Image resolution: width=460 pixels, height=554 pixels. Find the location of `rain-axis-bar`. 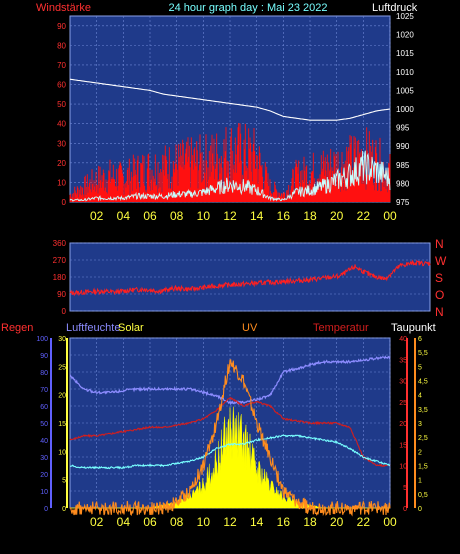

rain-axis-bar is located at coordinates (51, 423).